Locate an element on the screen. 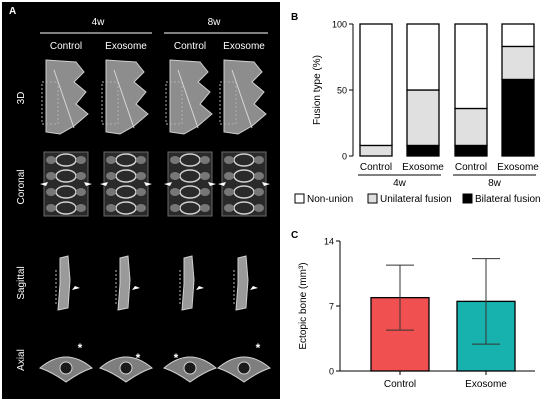 The height and width of the screenshot is (401, 550). row-label-axial: Axial is located at coordinates (21, 360).